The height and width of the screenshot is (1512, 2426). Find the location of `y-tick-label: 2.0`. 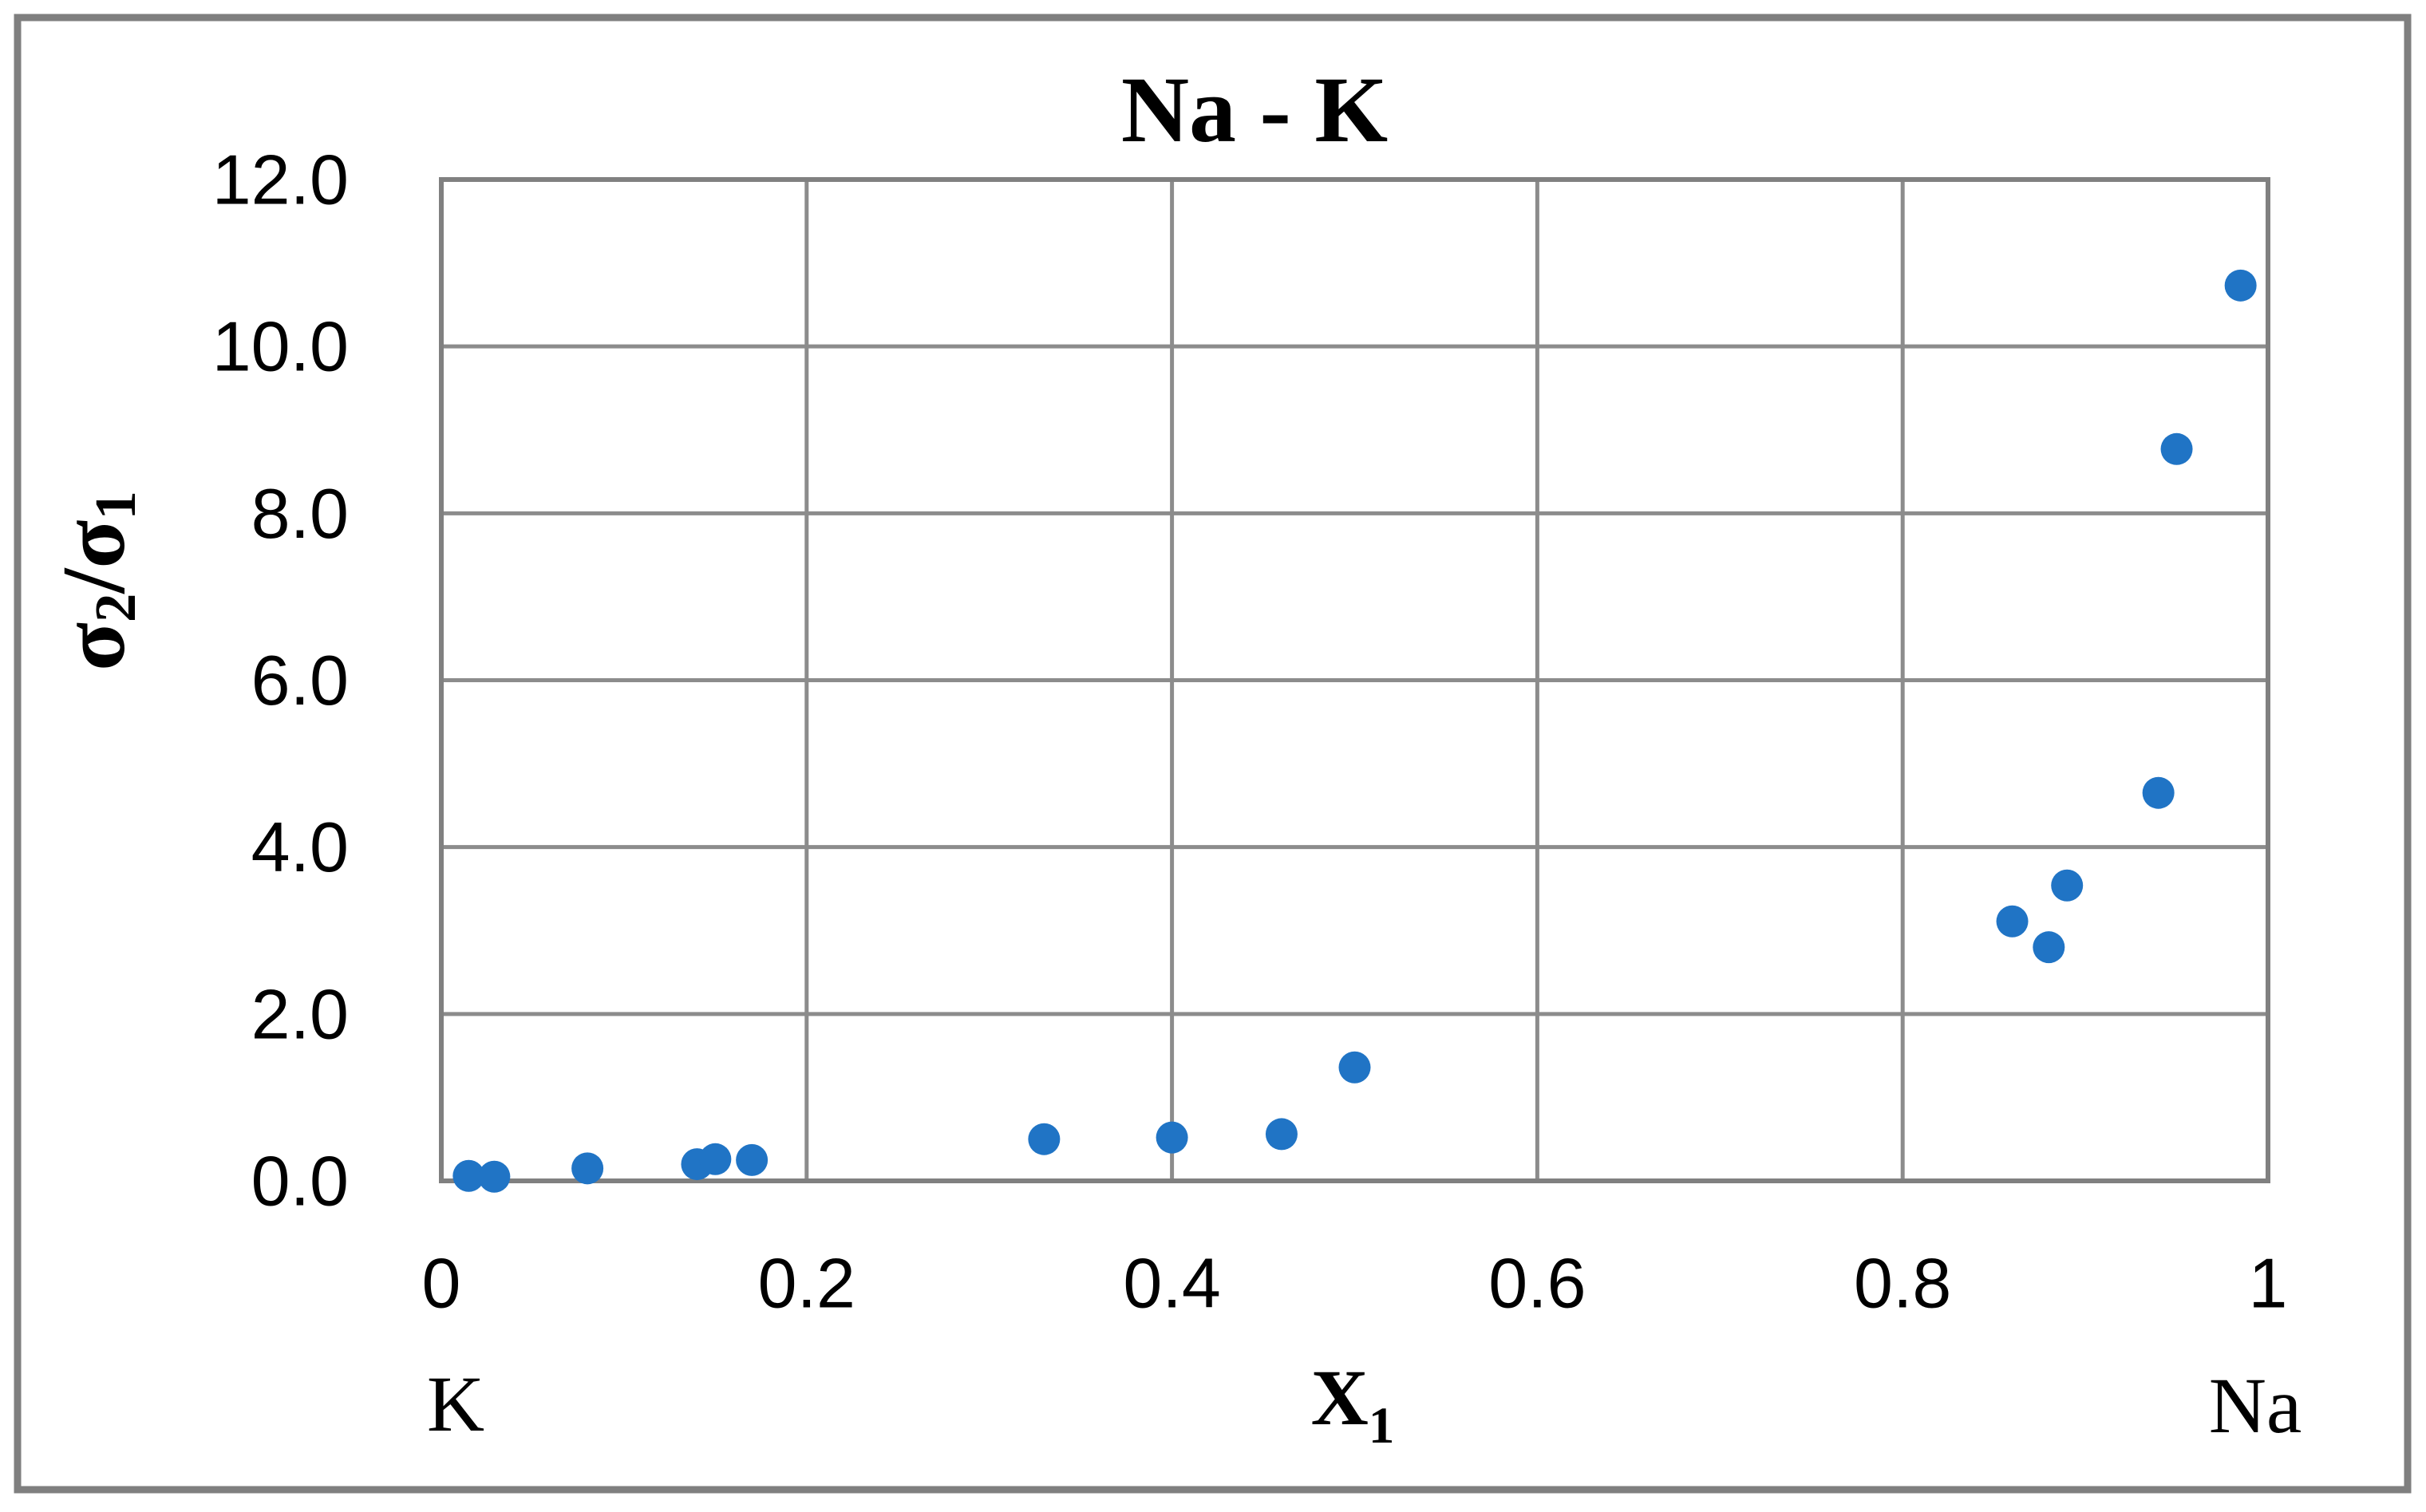

y-tick-label: 2.0 is located at coordinates (300, 1014).